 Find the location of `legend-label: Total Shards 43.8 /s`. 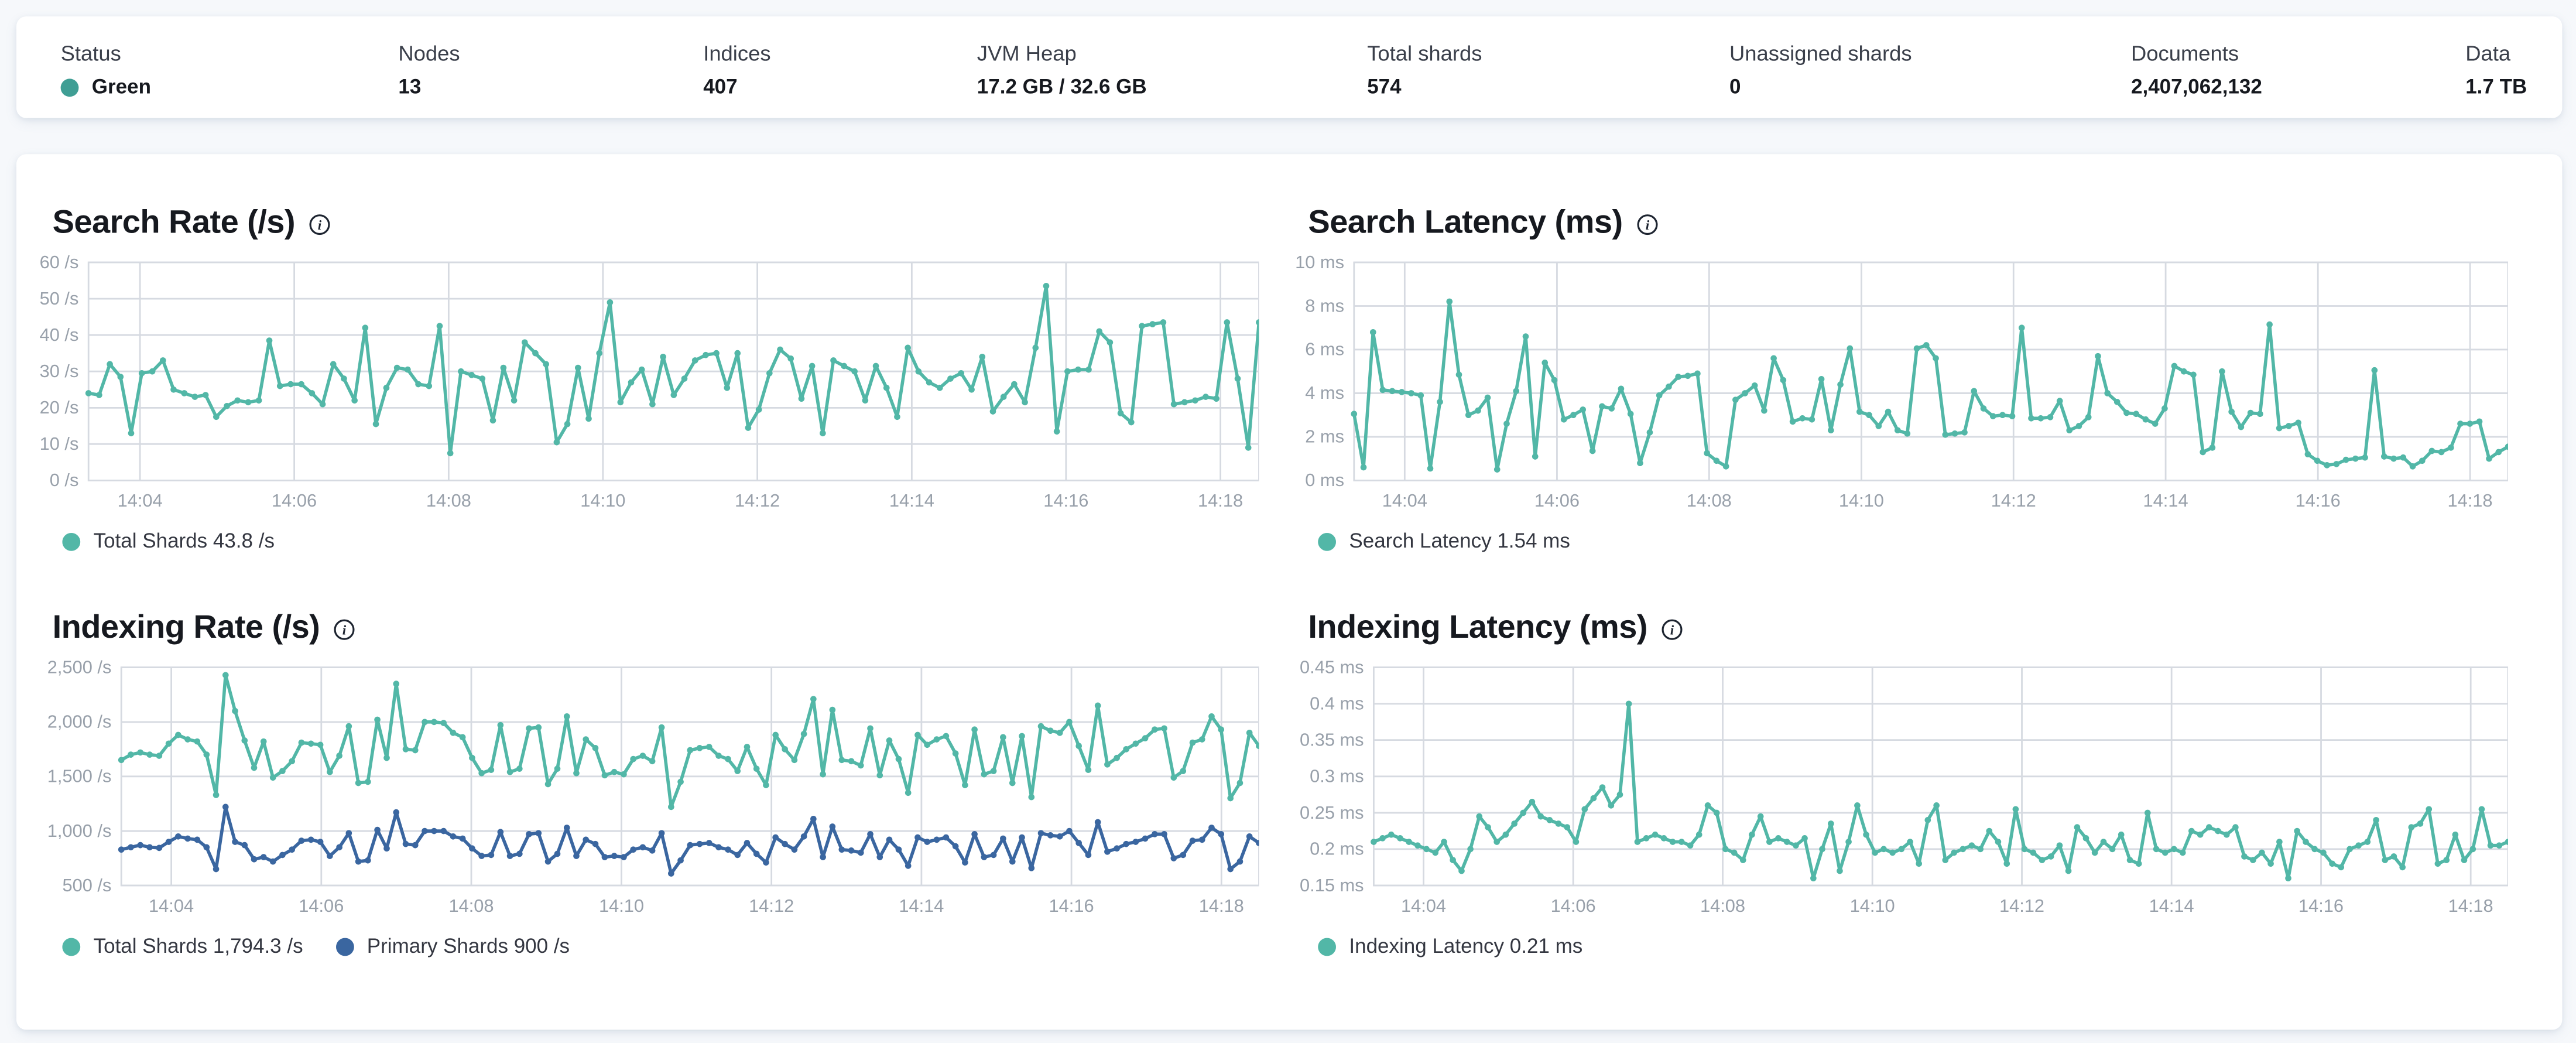

legend-label: Total Shards 43.8 /s is located at coordinates (184, 541).